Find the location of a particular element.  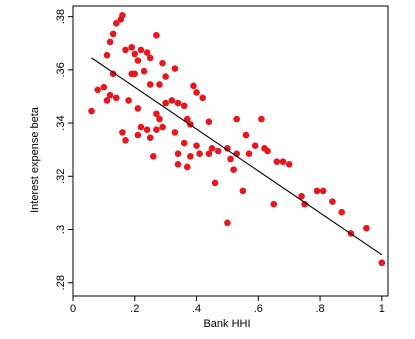

y-tick-label: .32 is located at coordinates (61, 176).